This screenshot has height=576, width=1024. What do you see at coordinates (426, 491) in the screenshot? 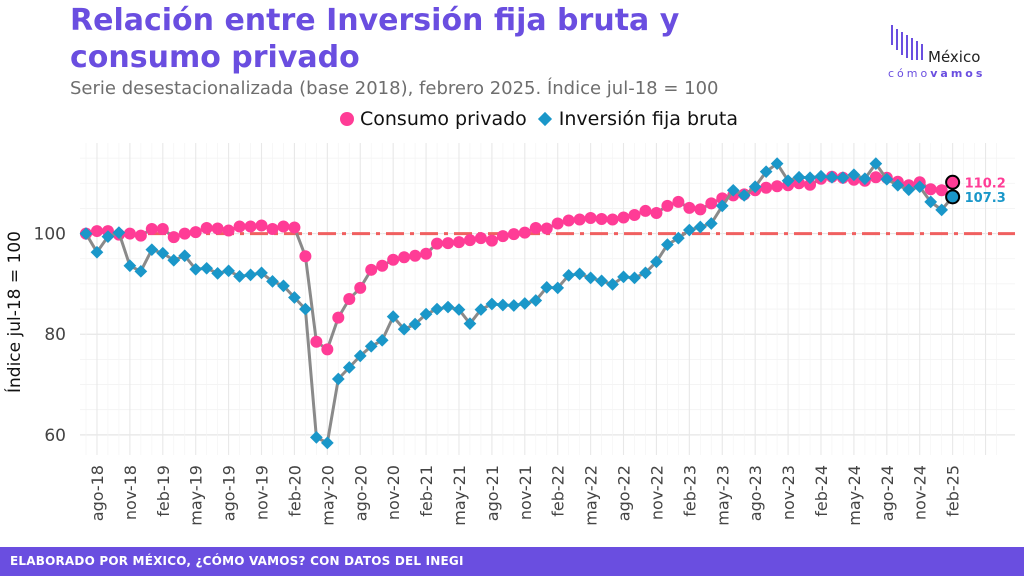
I see `x-tick-label: feb-21` at bounding box center [426, 491].